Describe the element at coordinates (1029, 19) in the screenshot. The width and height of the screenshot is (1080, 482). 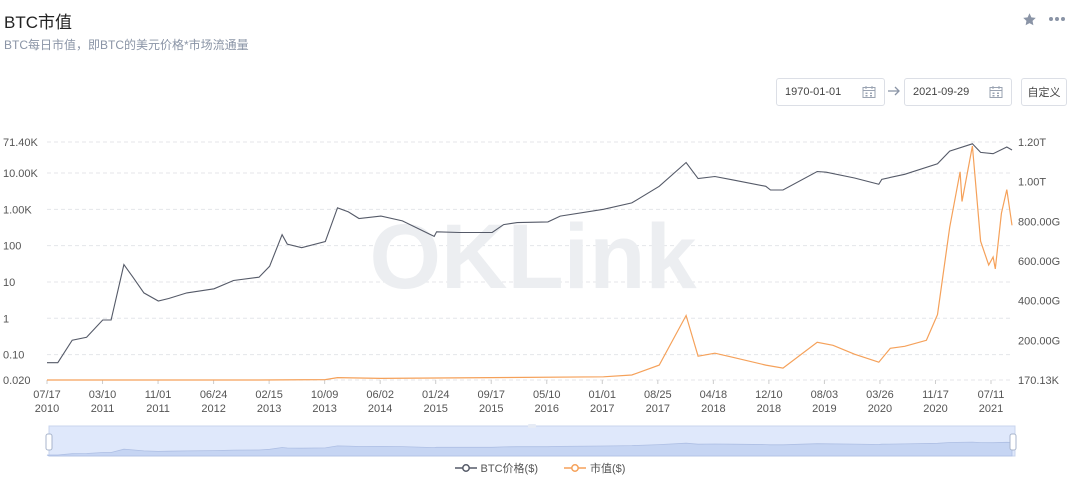
I see `star-icon` at that location.